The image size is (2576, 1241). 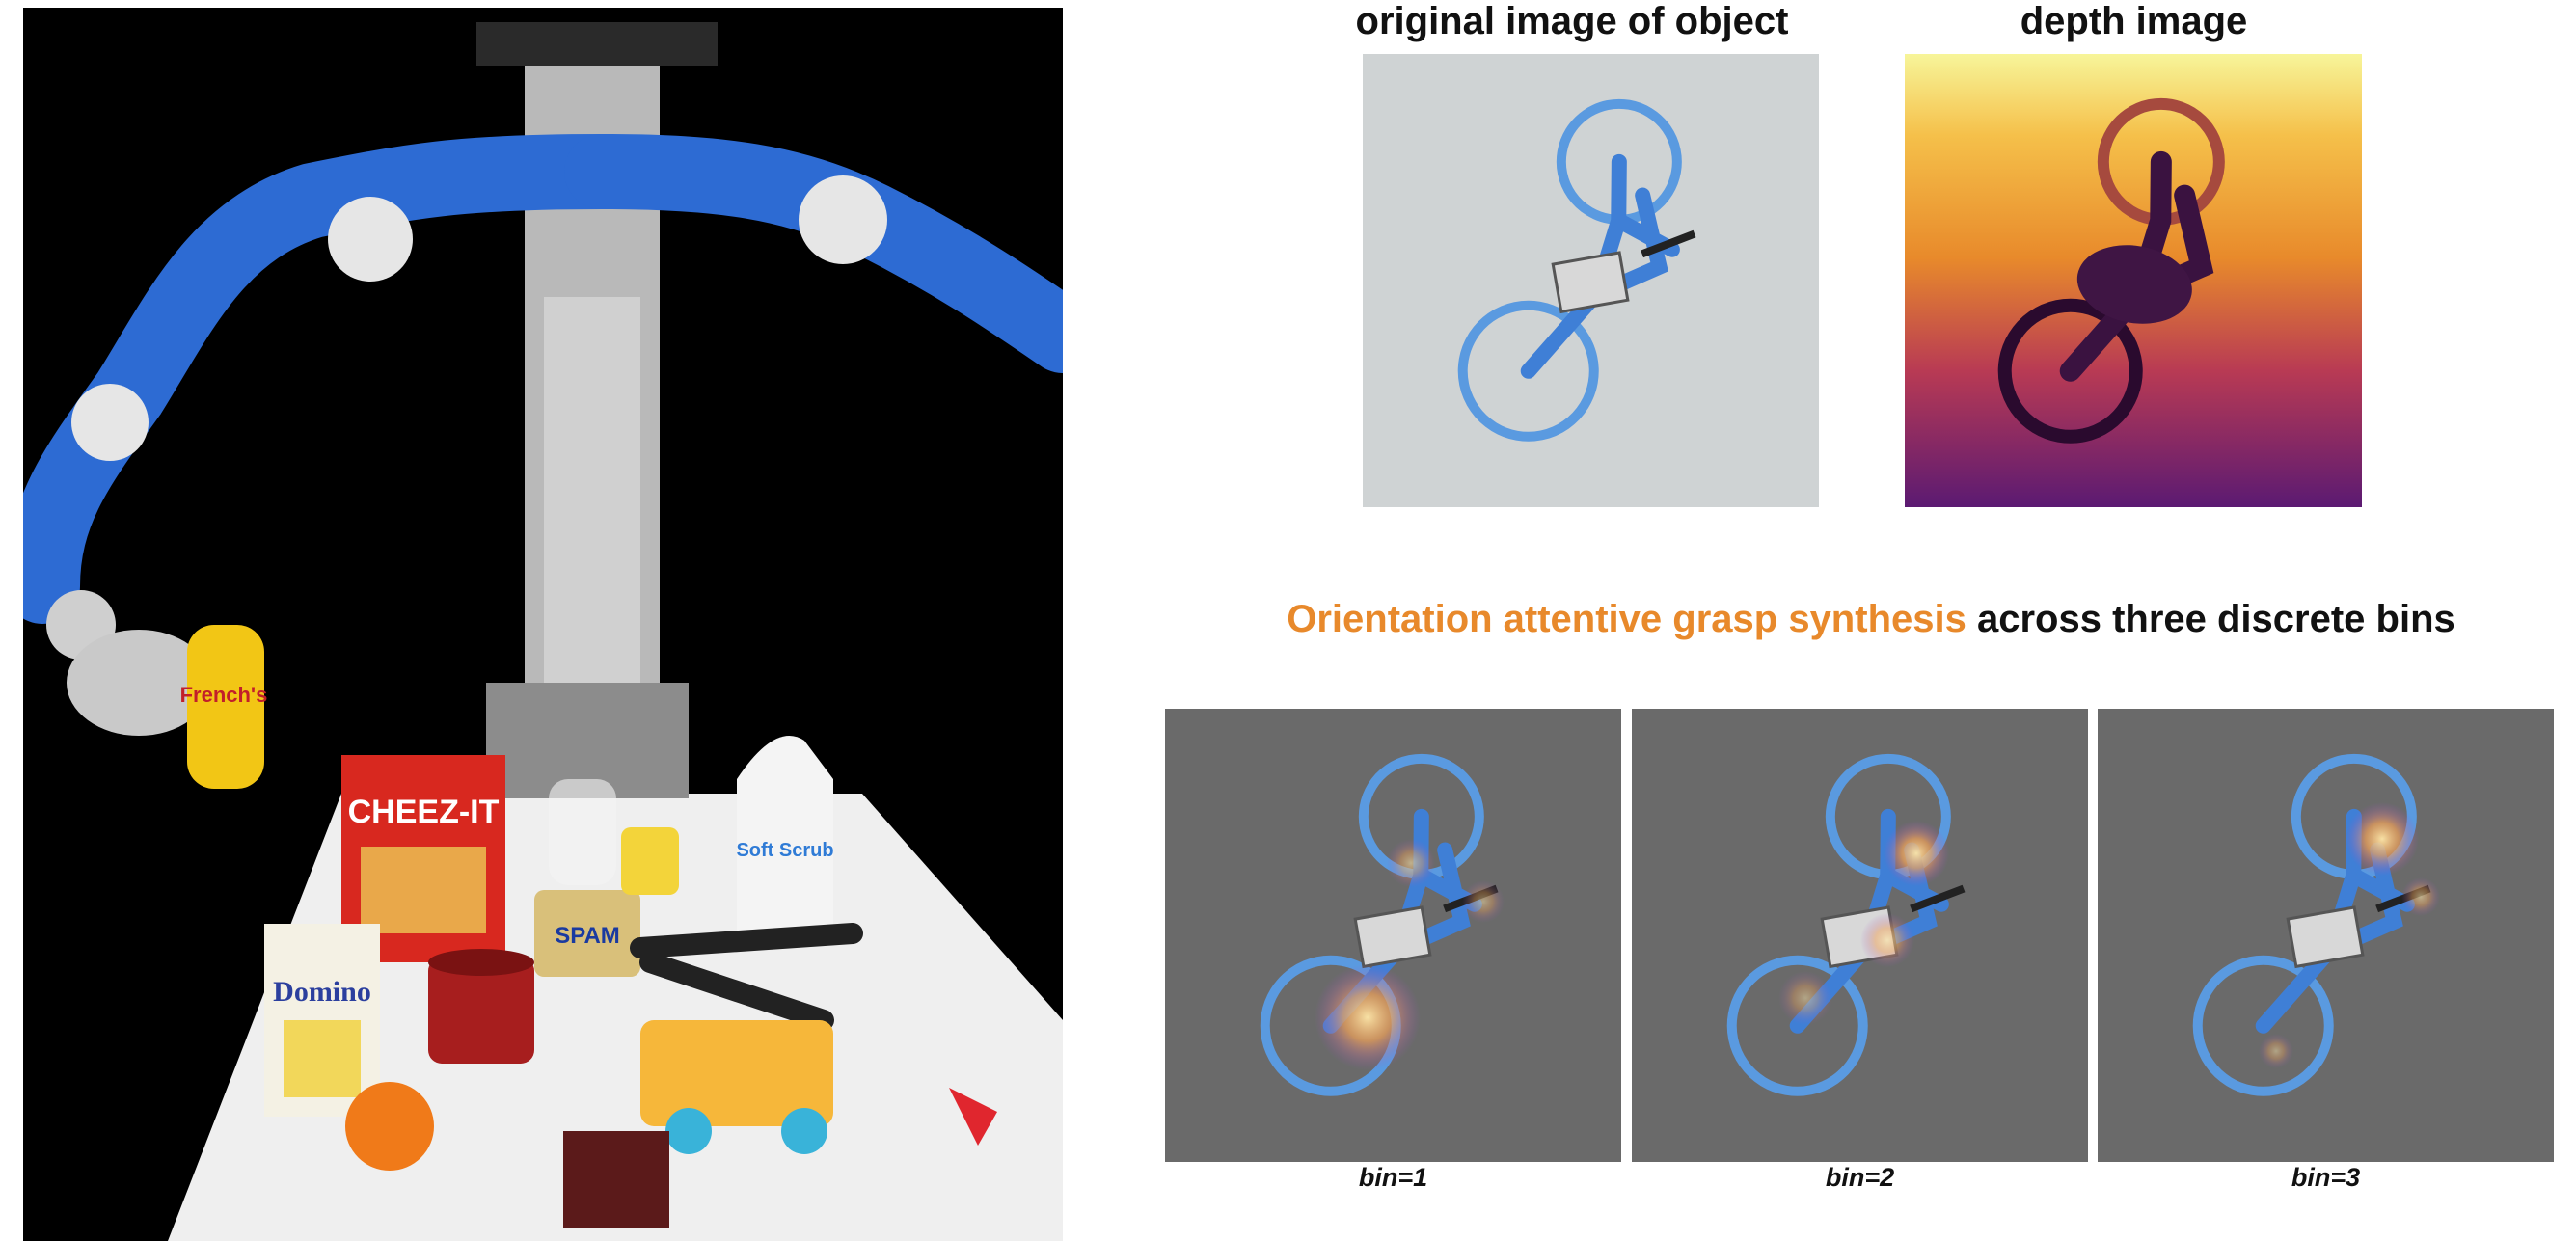 I want to click on heading-highlight: Orientation attentive grasp synthesis, so click(x=1626, y=619).